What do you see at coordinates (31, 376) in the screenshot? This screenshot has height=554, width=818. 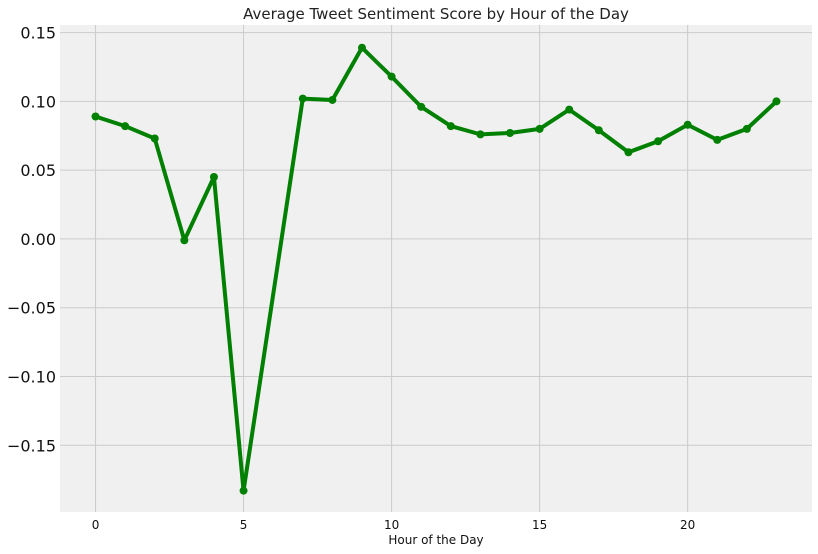 I see `y-tick-label: −0.10` at bounding box center [31, 376].